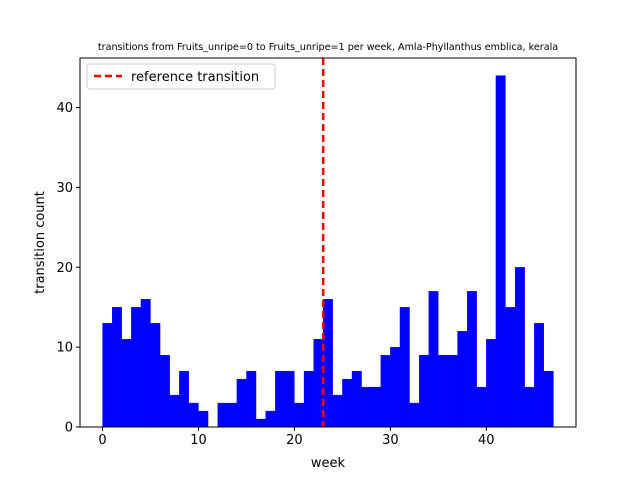 This screenshot has height=480, width=640. I want to click on x-tick-label-0: 0, so click(102, 440).